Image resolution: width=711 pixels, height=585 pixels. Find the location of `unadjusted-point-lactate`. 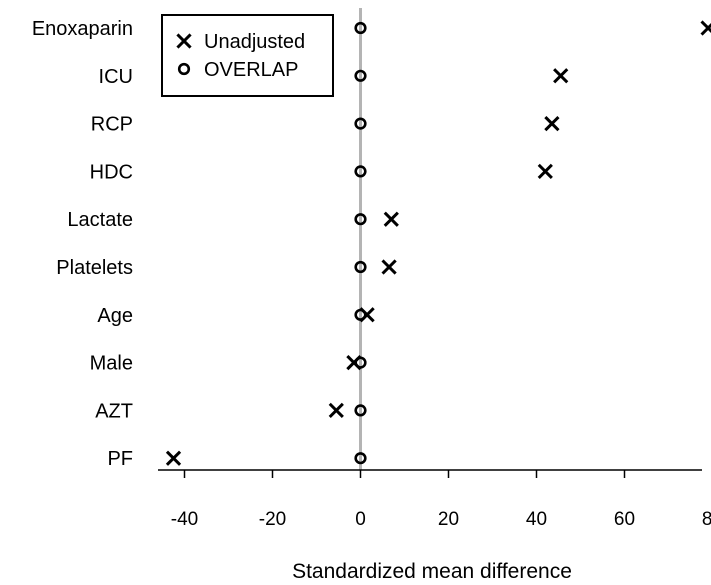

unadjusted-point-lactate is located at coordinates (391, 219).